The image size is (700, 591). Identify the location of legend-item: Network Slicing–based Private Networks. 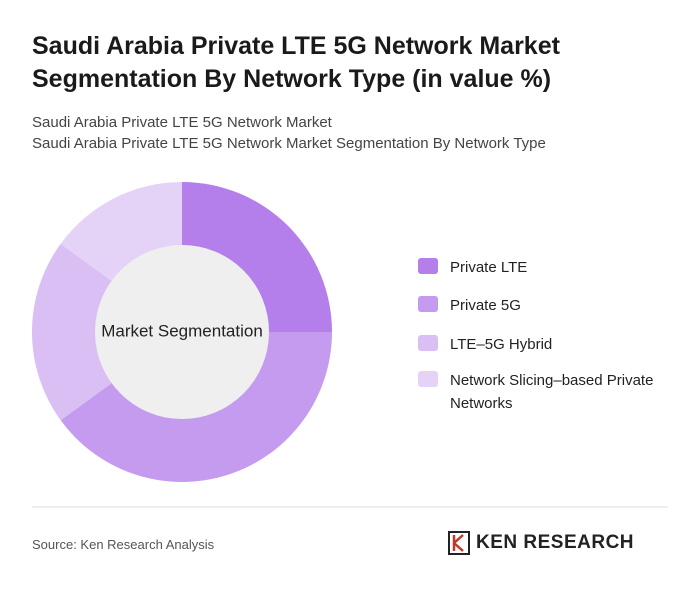
(544, 392).